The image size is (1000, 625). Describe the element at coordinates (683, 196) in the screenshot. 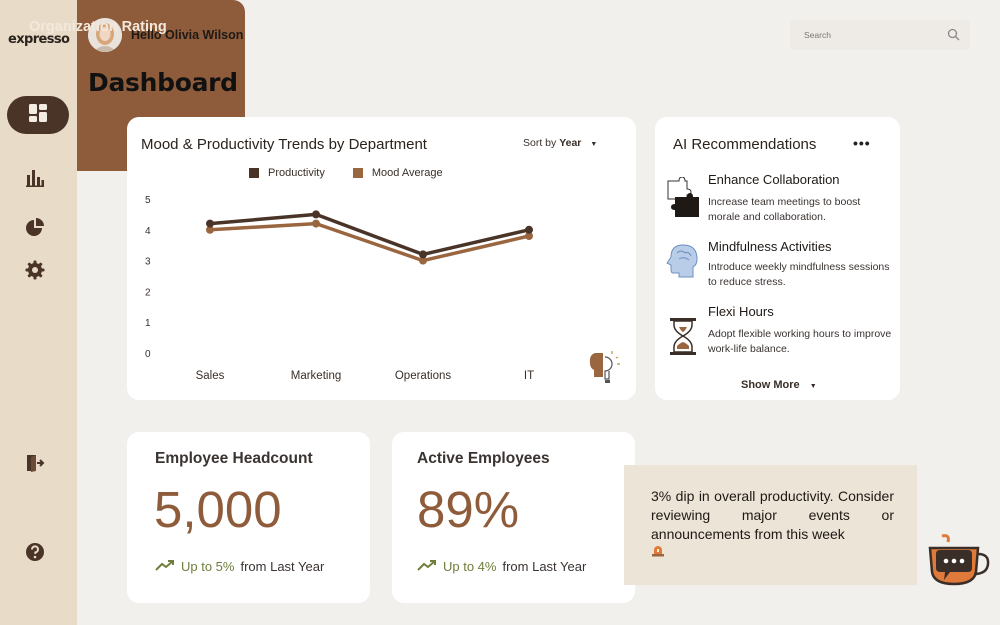

I see `puzzle-icon` at that location.